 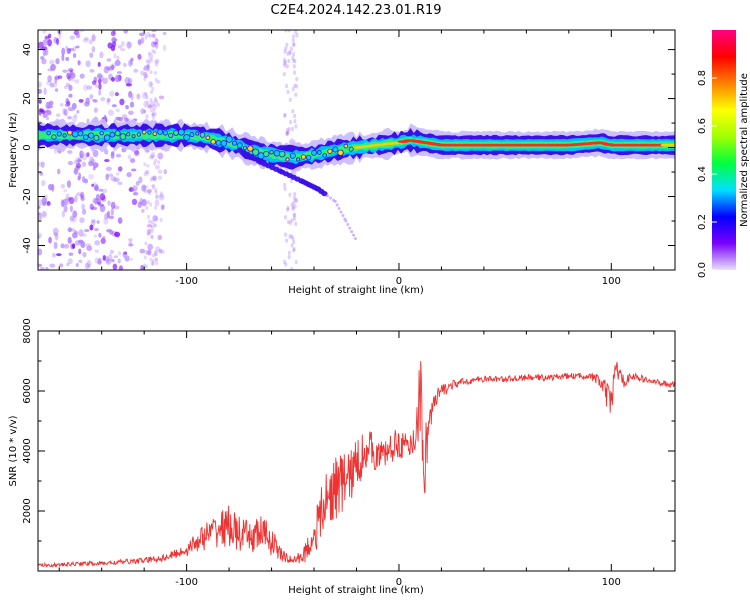 What do you see at coordinates (399, 281) in the screenshot?
I see `x-tick-label: 0` at bounding box center [399, 281].